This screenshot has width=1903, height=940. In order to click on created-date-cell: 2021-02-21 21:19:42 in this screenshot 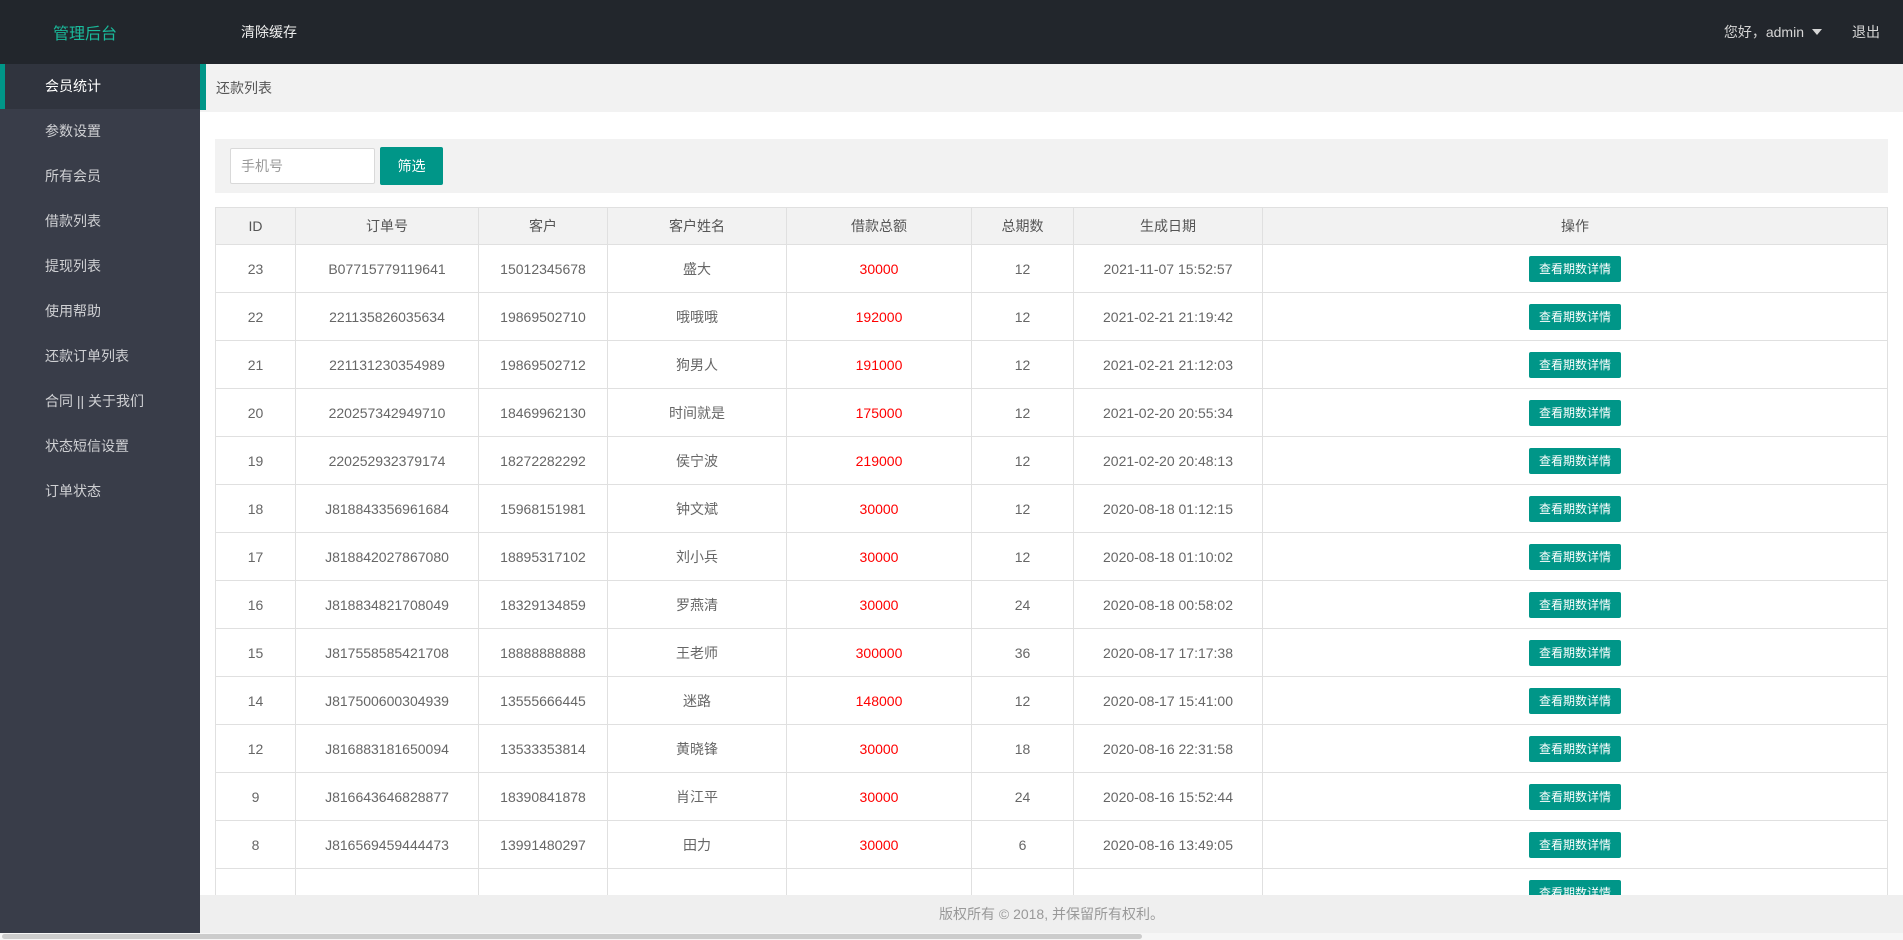, I will do `click(1168, 316)`.